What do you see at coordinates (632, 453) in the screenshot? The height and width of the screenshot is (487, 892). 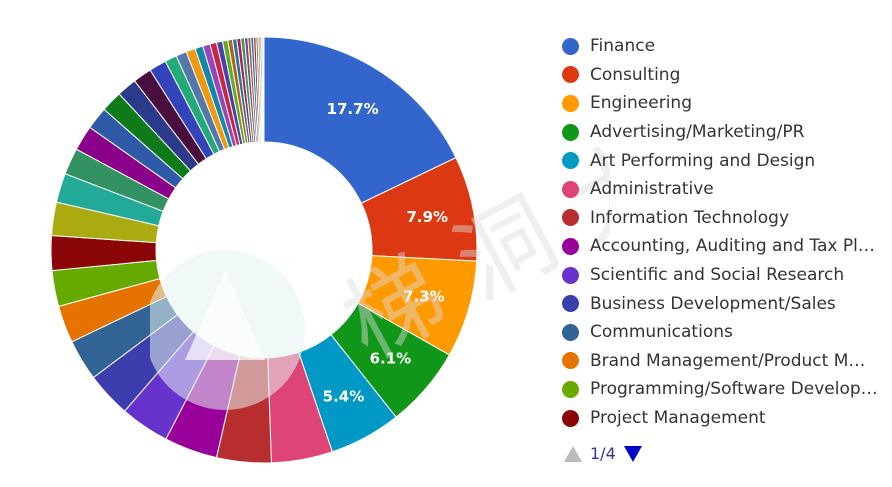 I see `legend-next-arrow-icon` at bounding box center [632, 453].